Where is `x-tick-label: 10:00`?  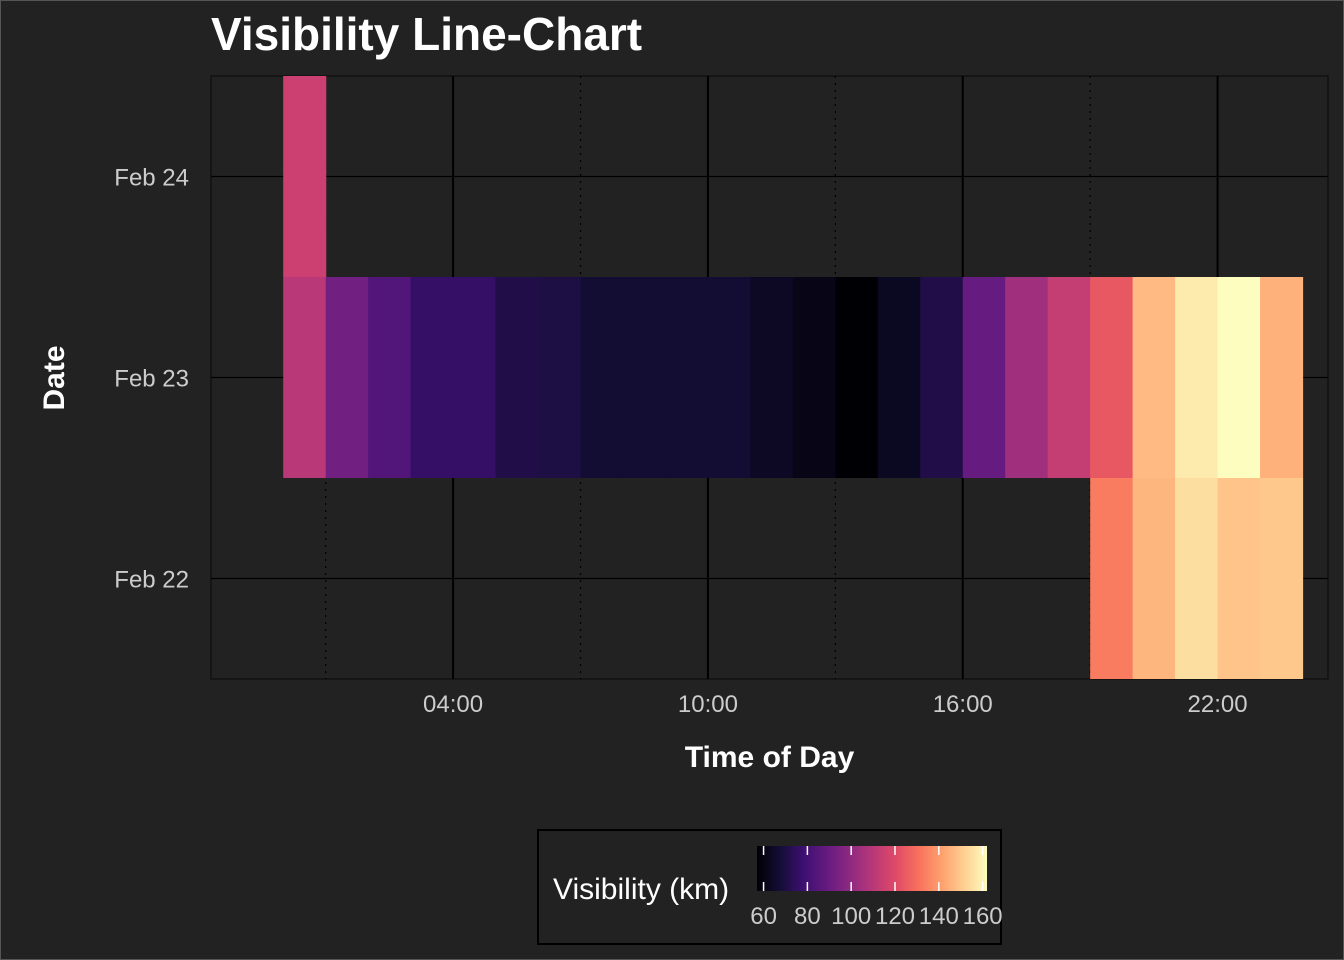 x-tick-label: 10:00 is located at coordinates (708, 704).